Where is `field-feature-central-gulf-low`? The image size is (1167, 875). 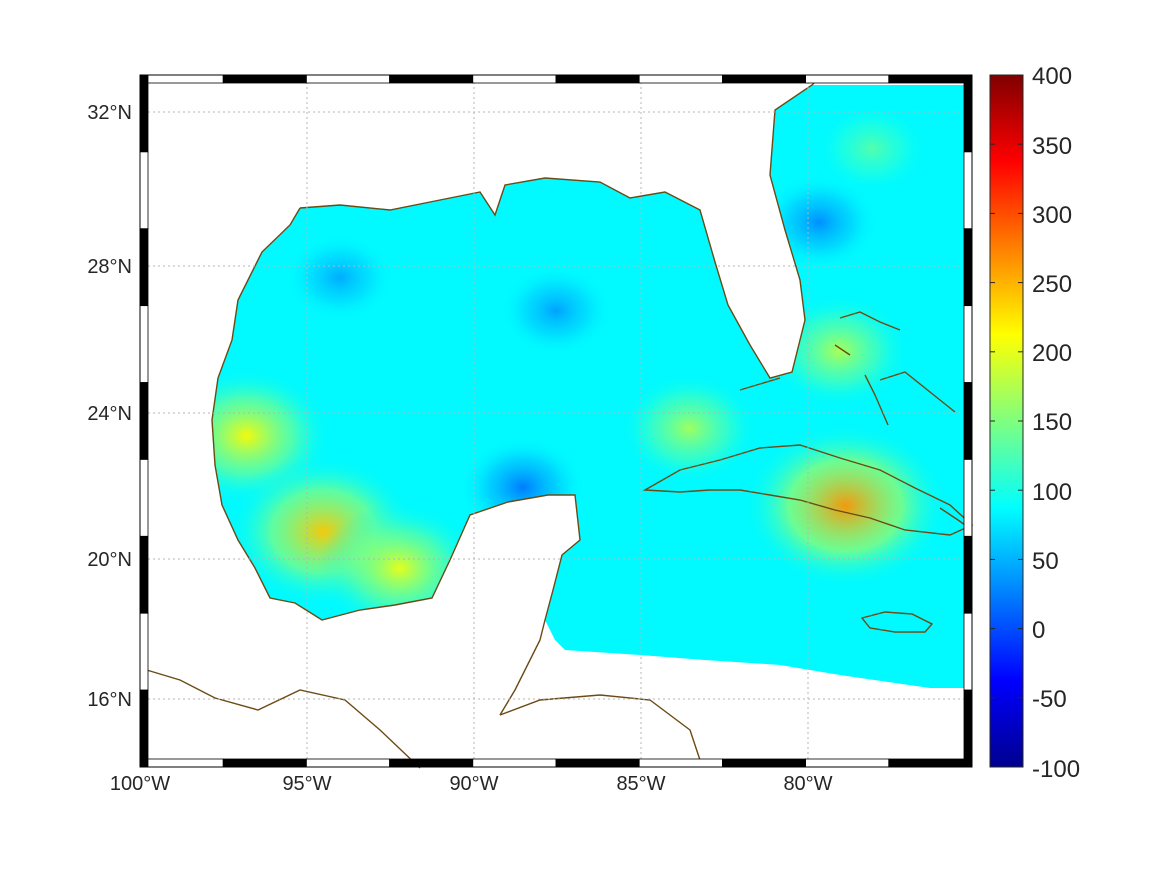 field-feature-central-gulf-low is located at coordinates (556, 310).